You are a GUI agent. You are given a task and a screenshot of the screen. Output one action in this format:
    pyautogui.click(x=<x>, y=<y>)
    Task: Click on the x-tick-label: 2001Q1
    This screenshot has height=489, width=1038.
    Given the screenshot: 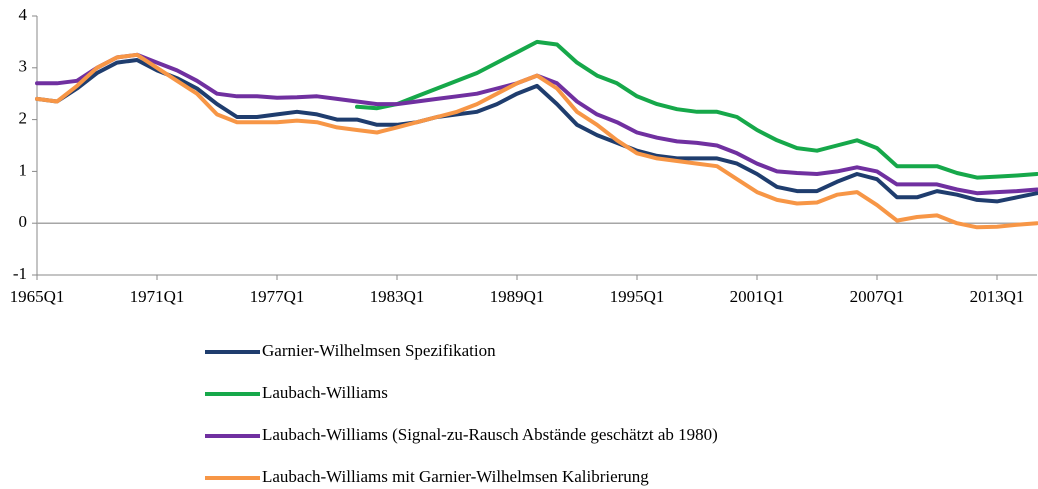 What is the action you would take?
    pyautogui.click(x=757, y=296)
    